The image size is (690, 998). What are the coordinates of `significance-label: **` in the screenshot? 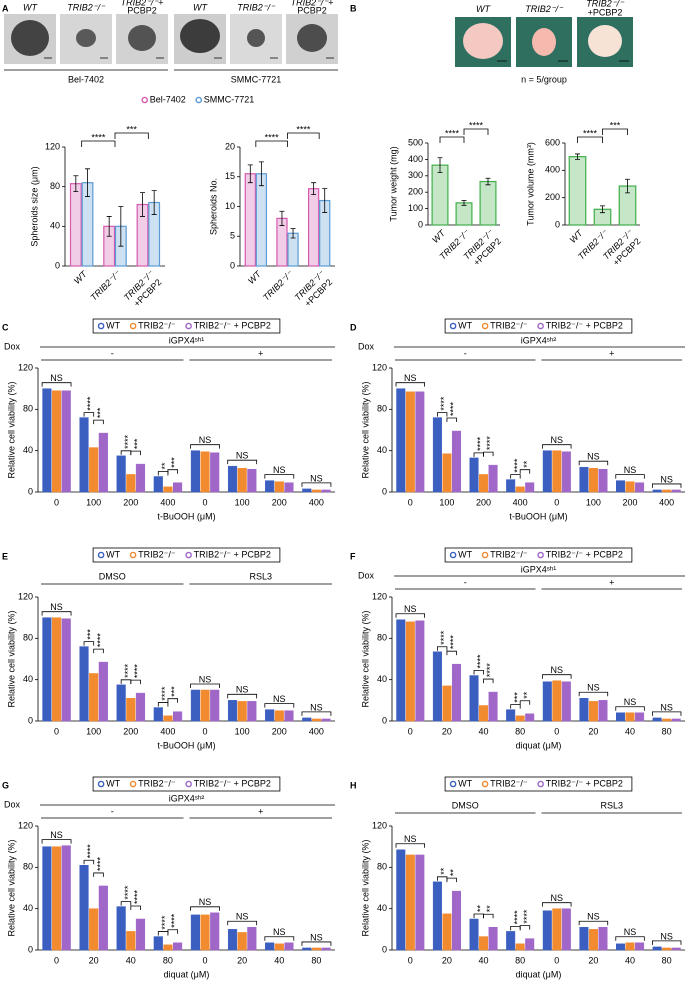 It's located at (490, 909).